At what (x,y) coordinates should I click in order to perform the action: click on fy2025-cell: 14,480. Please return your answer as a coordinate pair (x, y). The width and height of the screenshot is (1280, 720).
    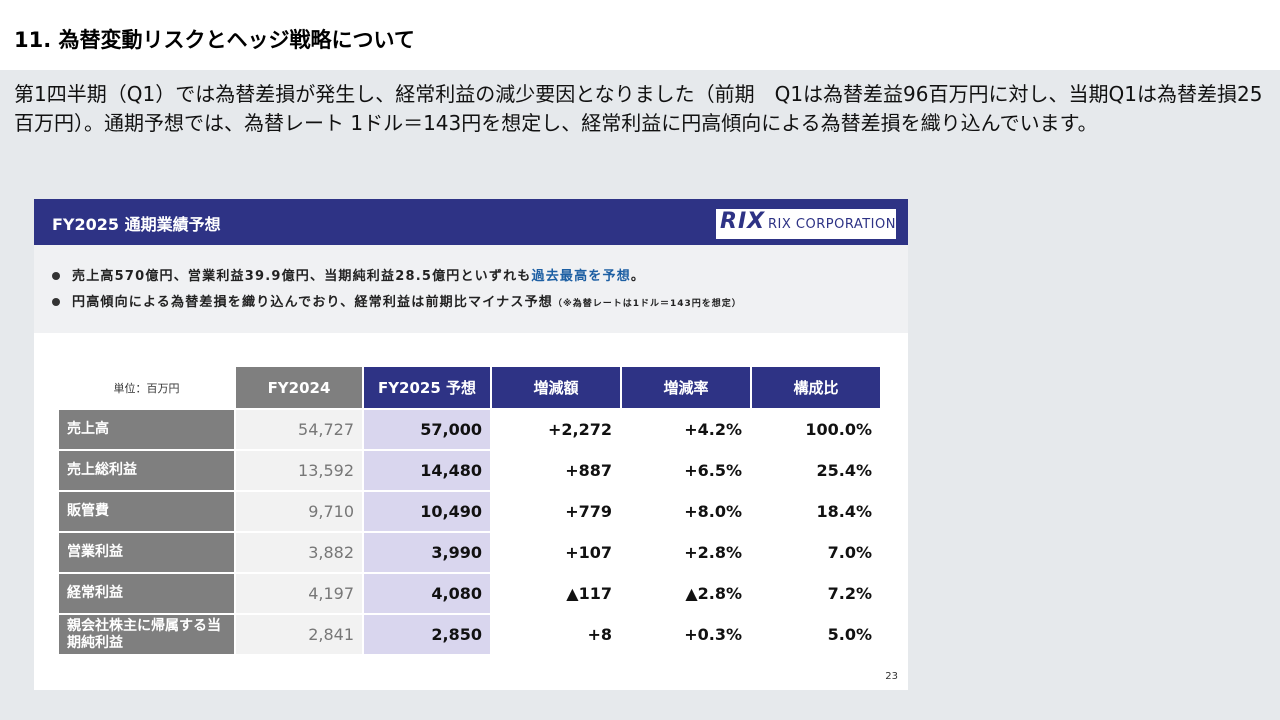
    Looking at the image, I should click on (427, 471).